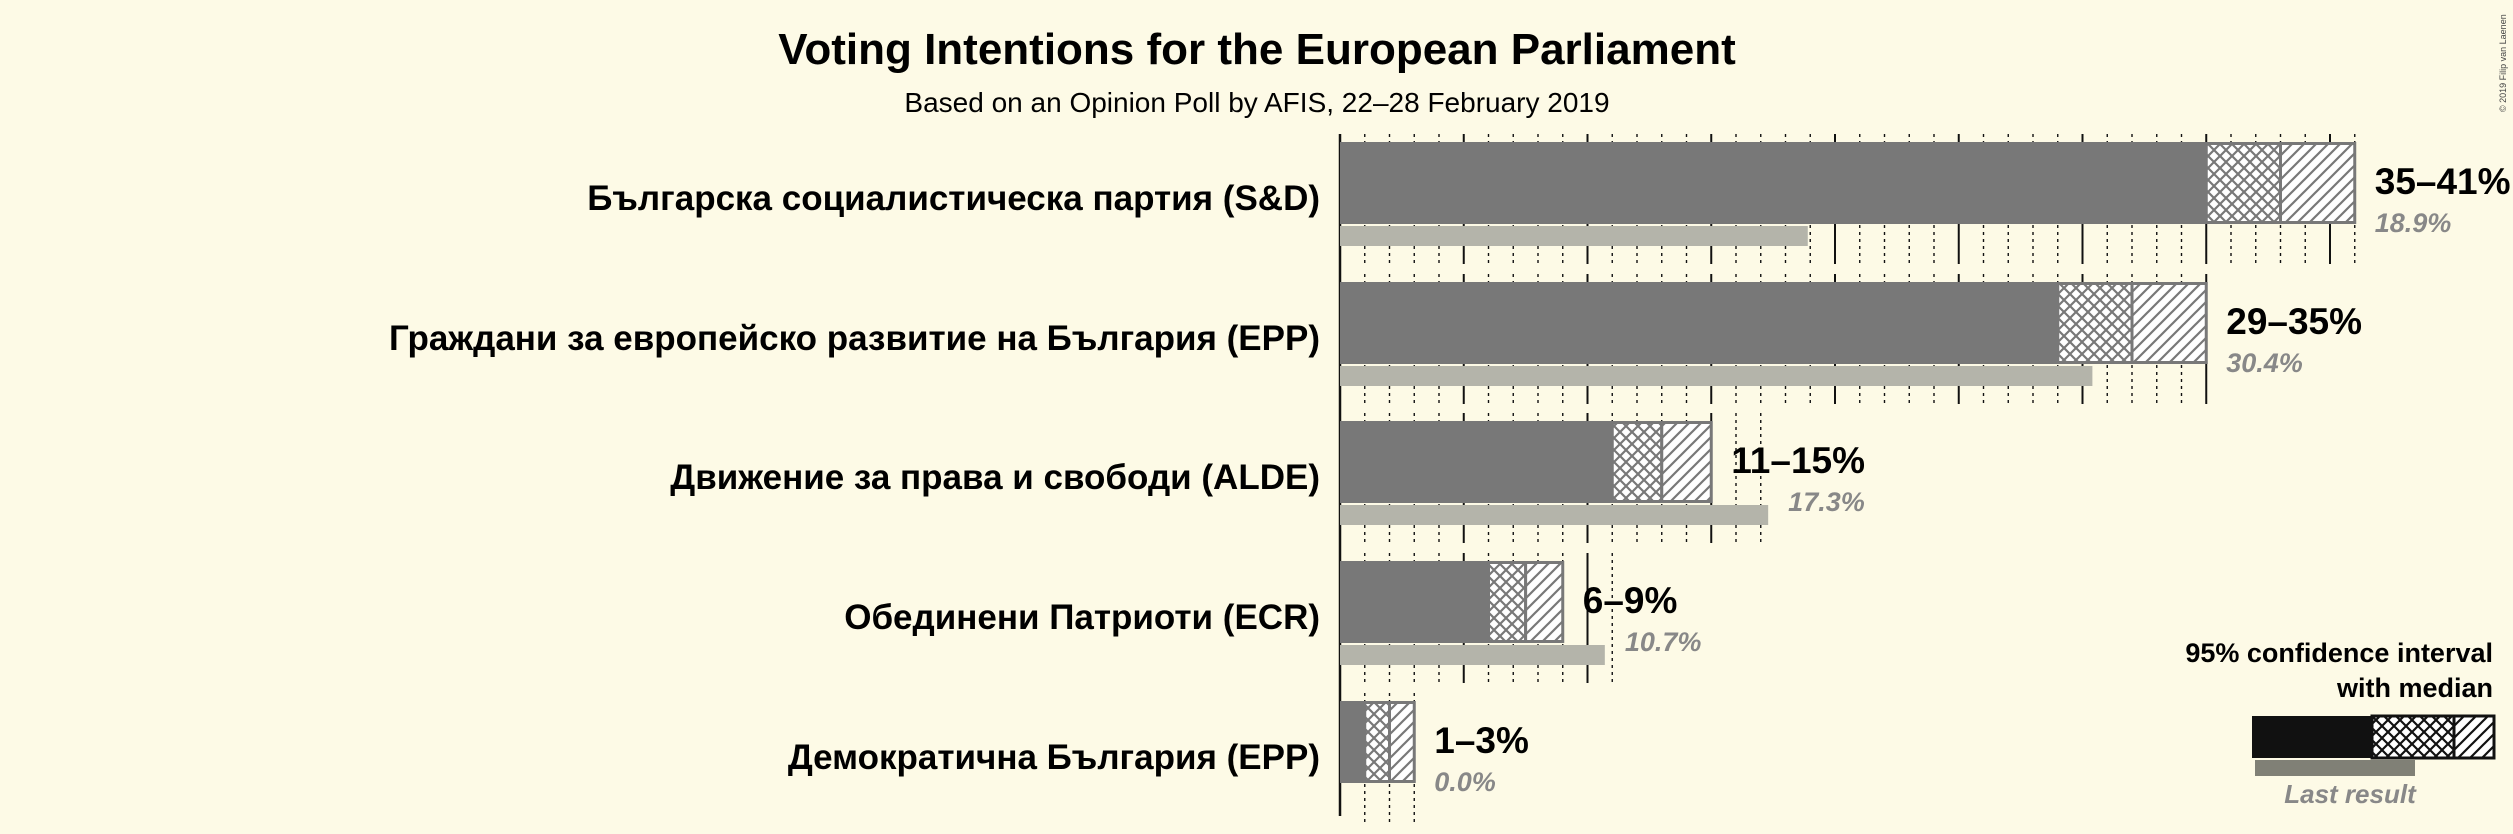 The image size is (2513, 834). Describe the element at coordinates (1663, 642) in the screenshot. I see `last-result-label: 10.7%` at that location.